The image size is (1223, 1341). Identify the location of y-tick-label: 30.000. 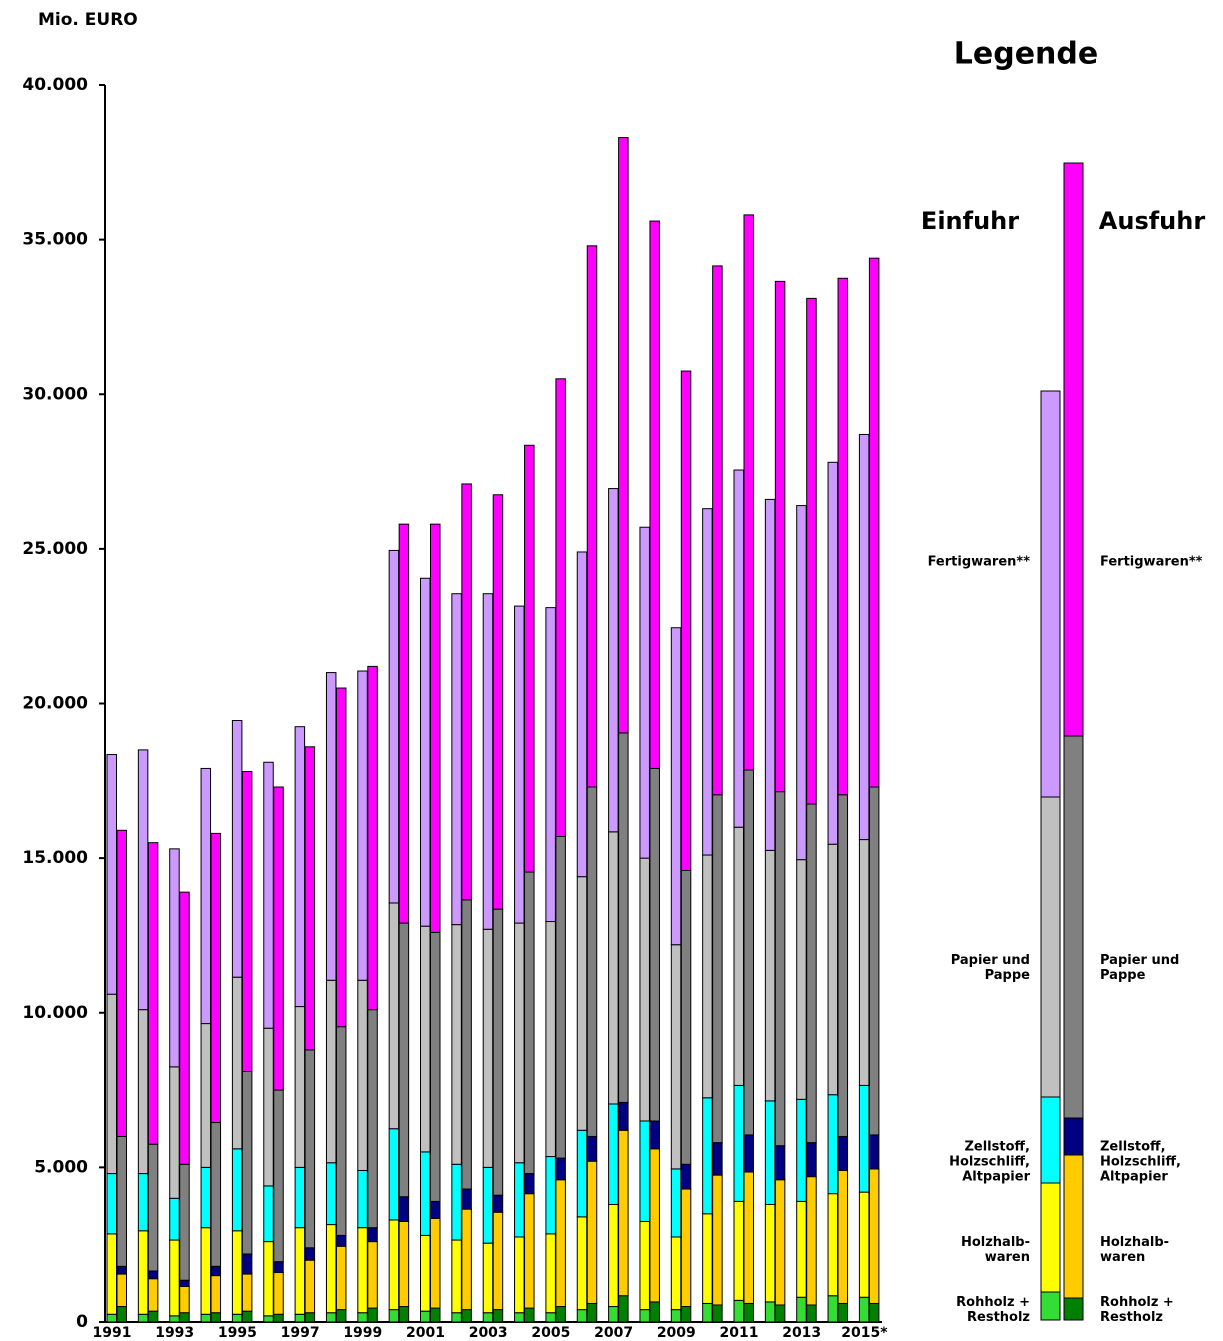
(55, 394).